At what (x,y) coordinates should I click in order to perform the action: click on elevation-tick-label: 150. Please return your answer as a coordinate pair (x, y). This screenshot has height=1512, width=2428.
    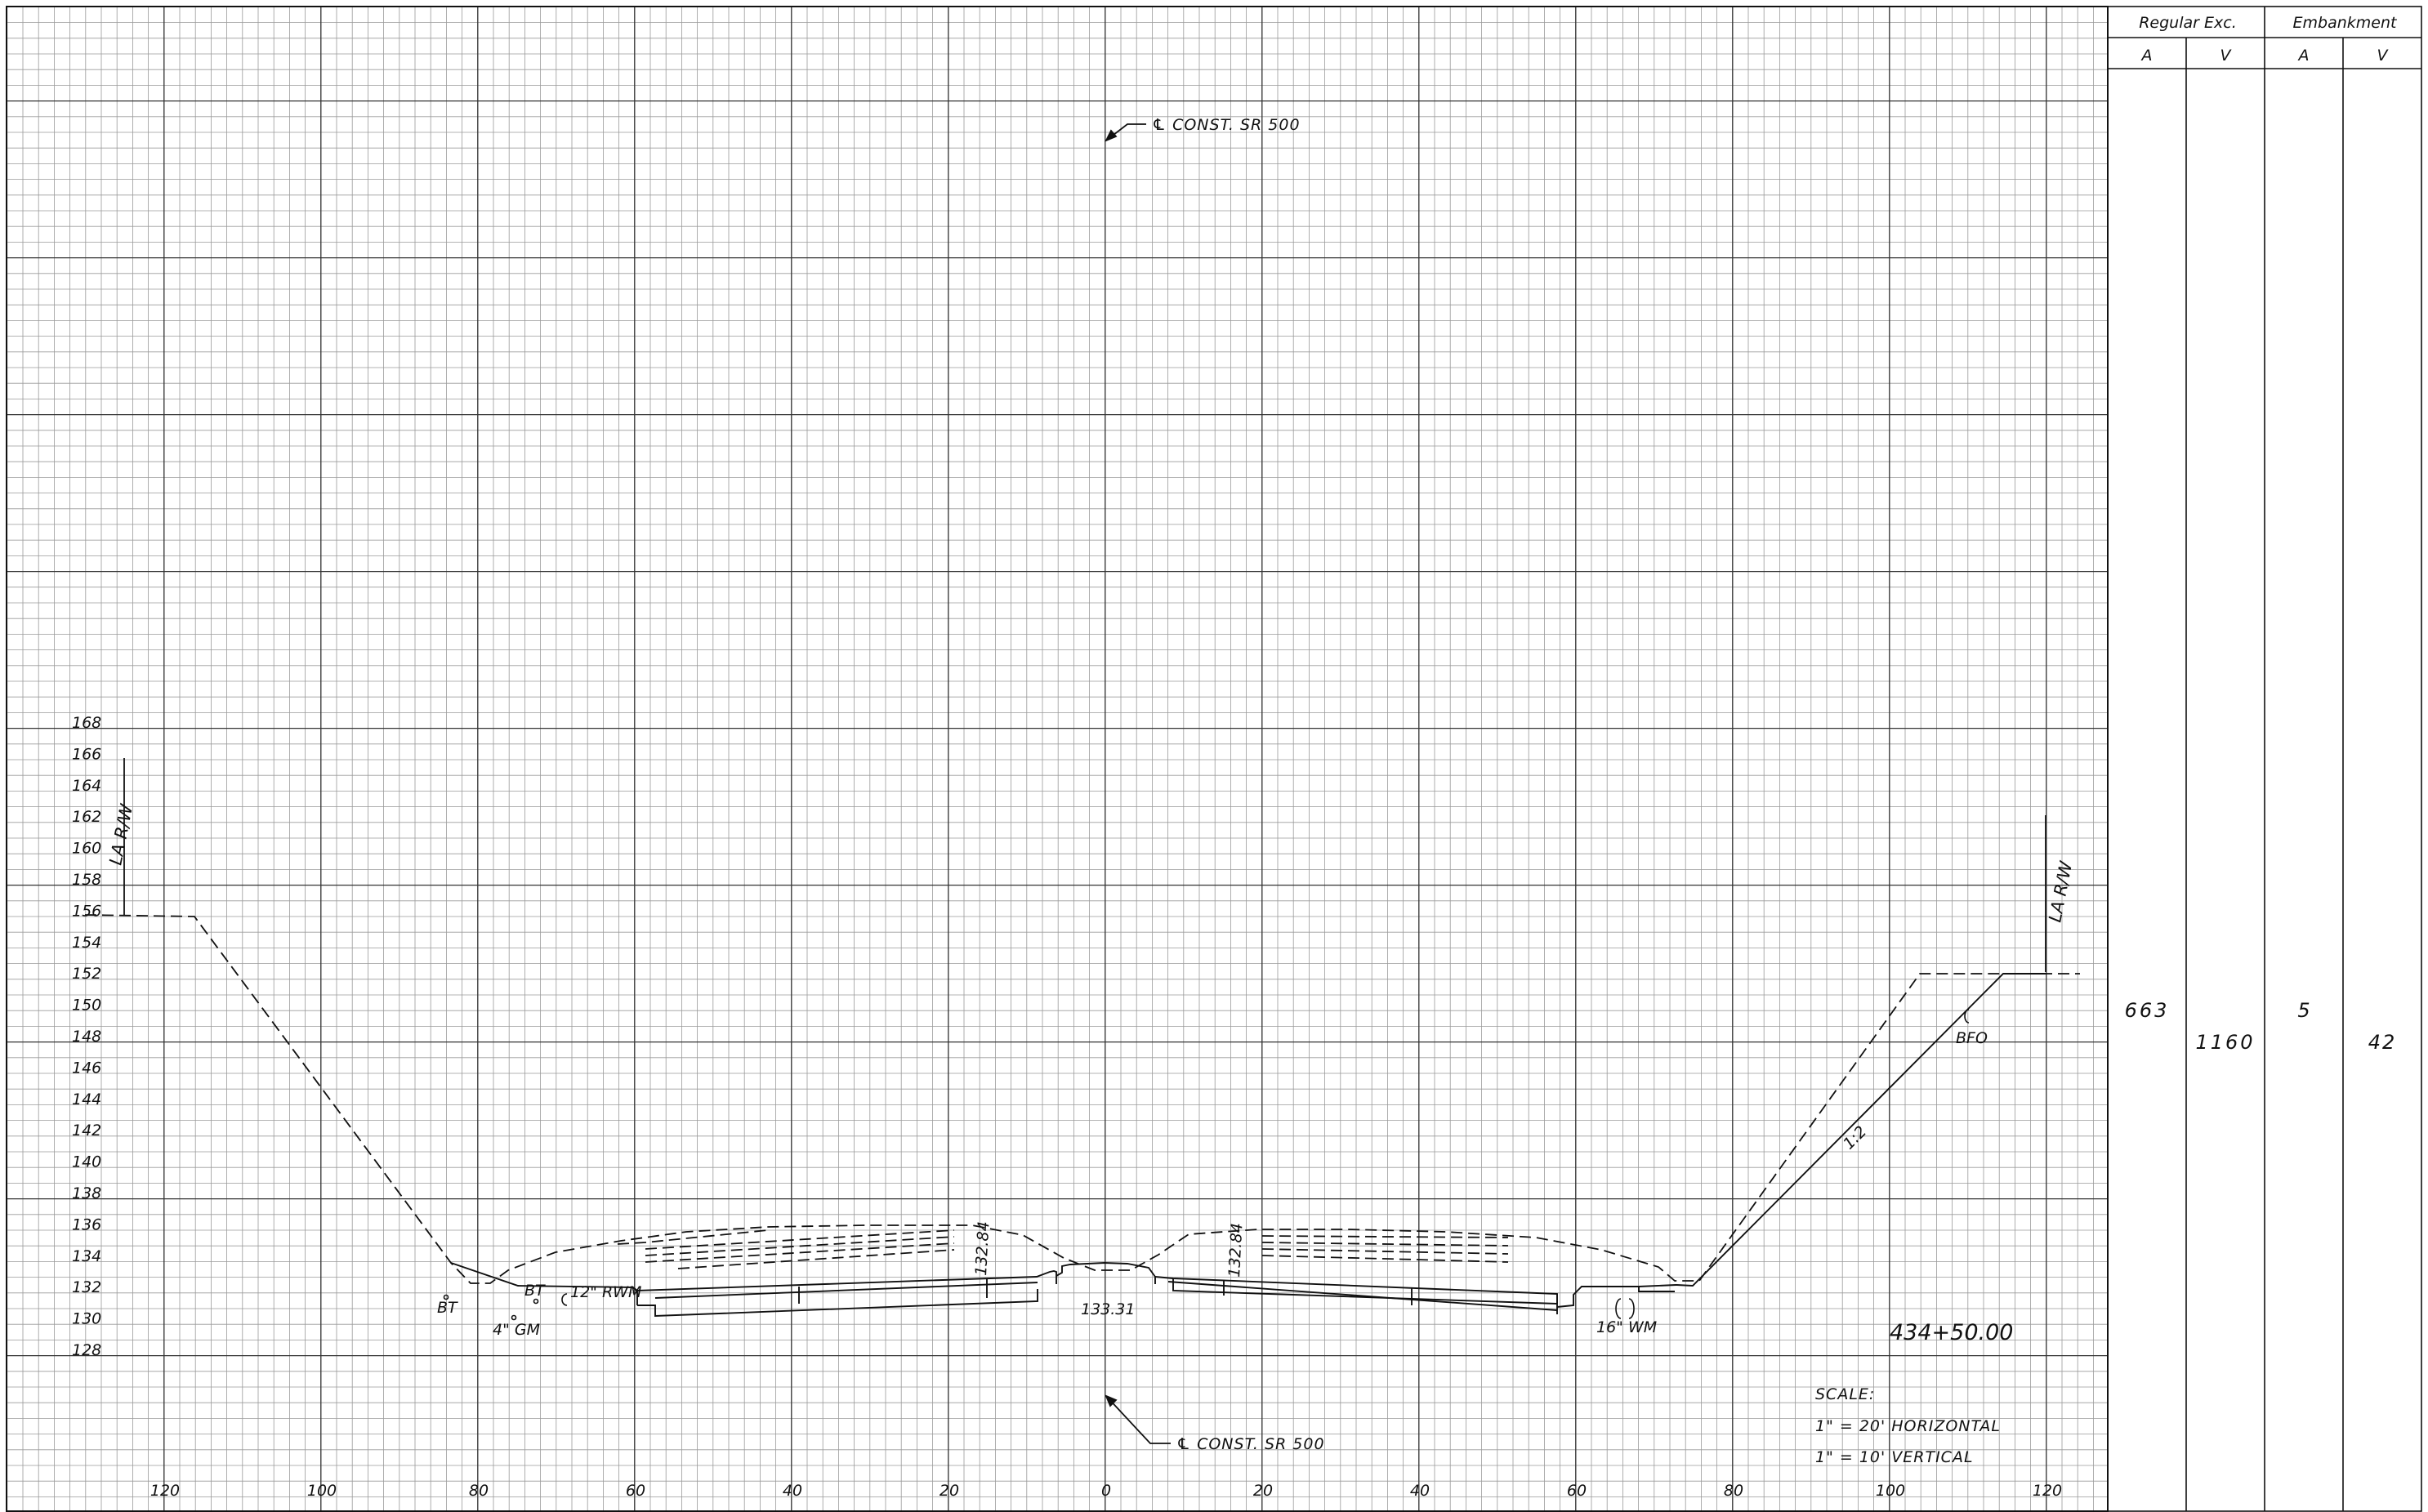
    Looking at the image, I should click on (86, 1006).